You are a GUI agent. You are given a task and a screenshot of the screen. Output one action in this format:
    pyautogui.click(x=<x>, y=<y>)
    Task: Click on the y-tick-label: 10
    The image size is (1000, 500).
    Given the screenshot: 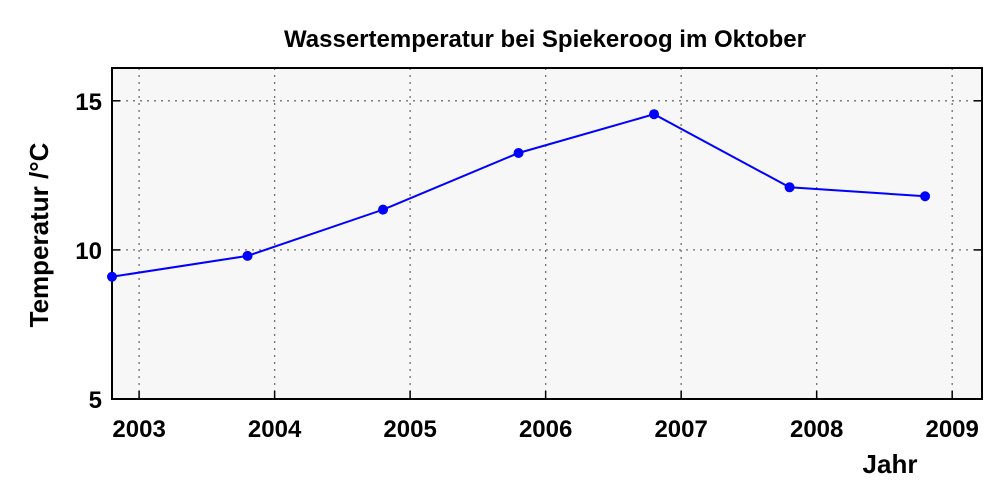 What is the action you would take?
    pyautogui.click(x=88, y=251)
    